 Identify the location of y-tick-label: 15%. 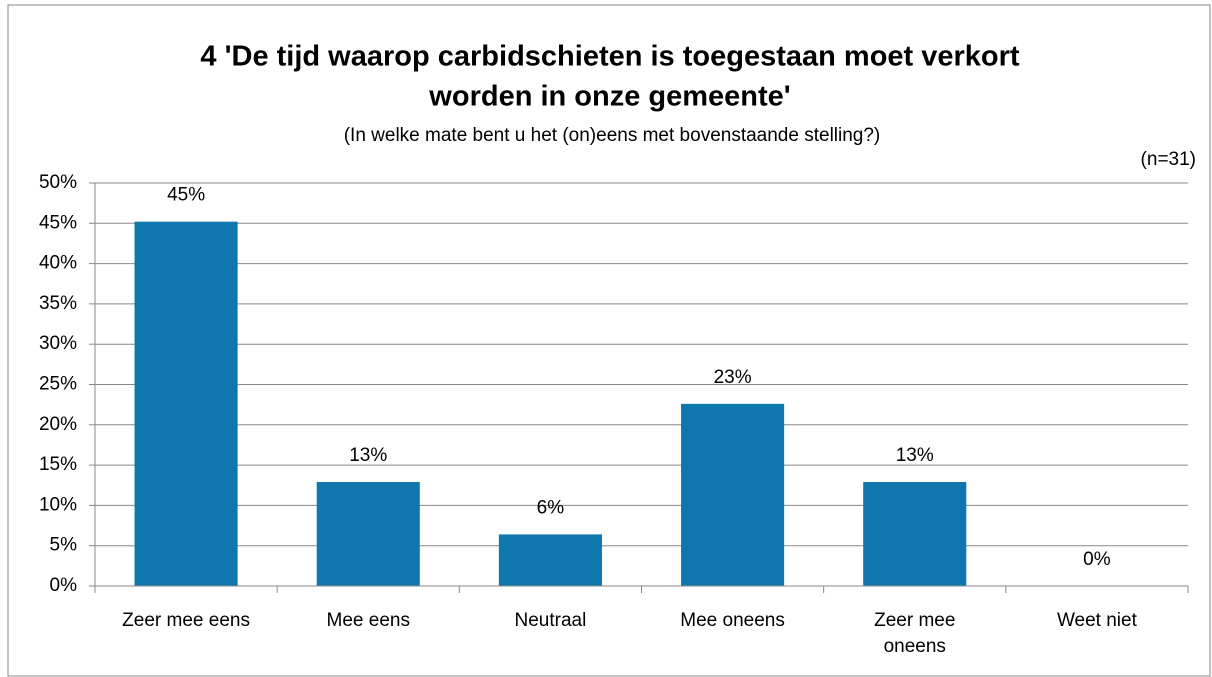
(58, 464).